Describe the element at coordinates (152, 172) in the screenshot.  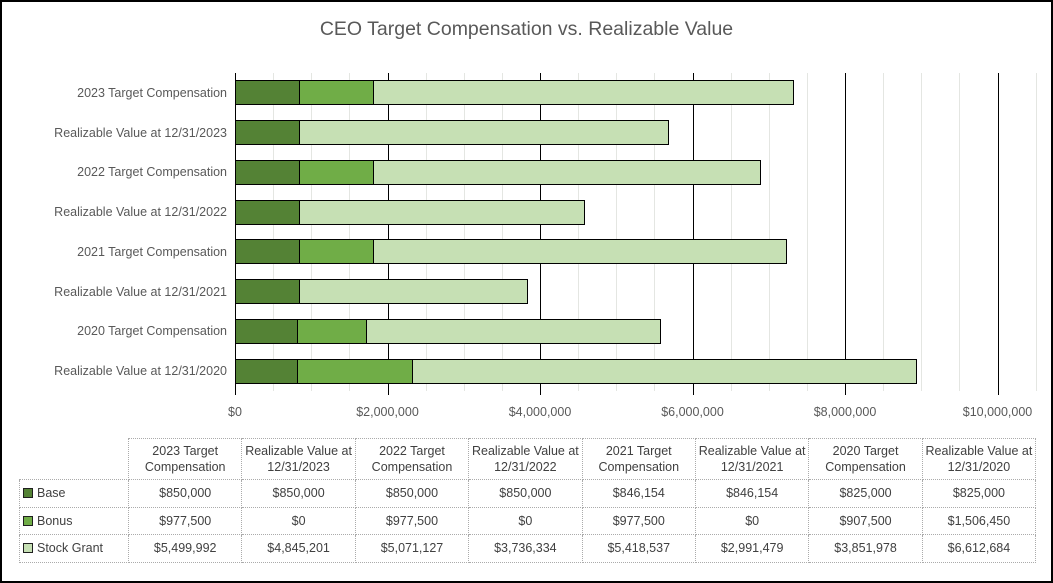
I see `category-label: 2022 Target Compensation` at that location.